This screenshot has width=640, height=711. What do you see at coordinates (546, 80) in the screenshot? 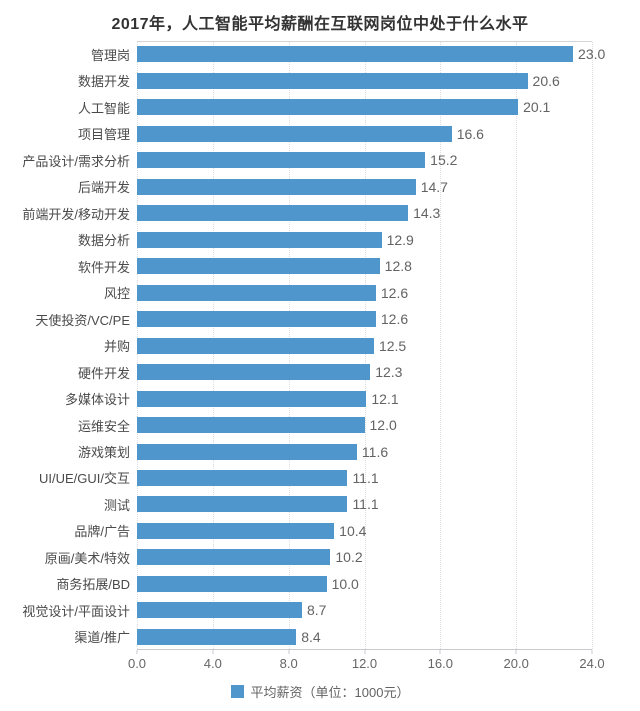
I see `value-label: 20.6` at bounding box center [546, 80].